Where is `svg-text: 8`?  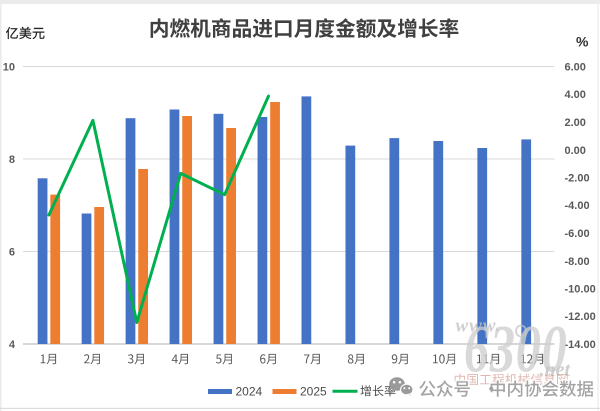 svg-text: 8 is located at coordinates (12, 160).